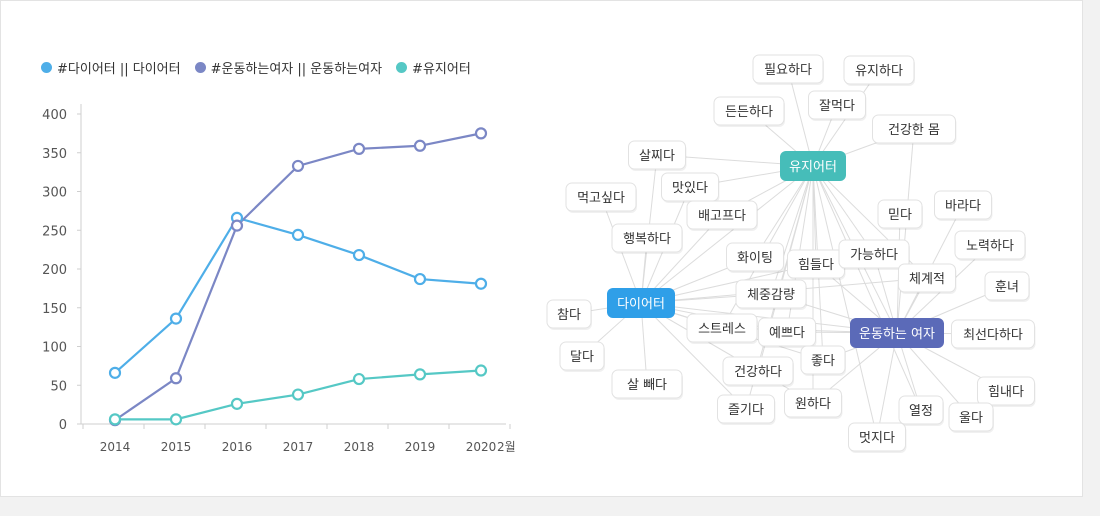 The image size is (1100, 516). I want to click on keyword-node-label: 유지하다, so click(879, 71).